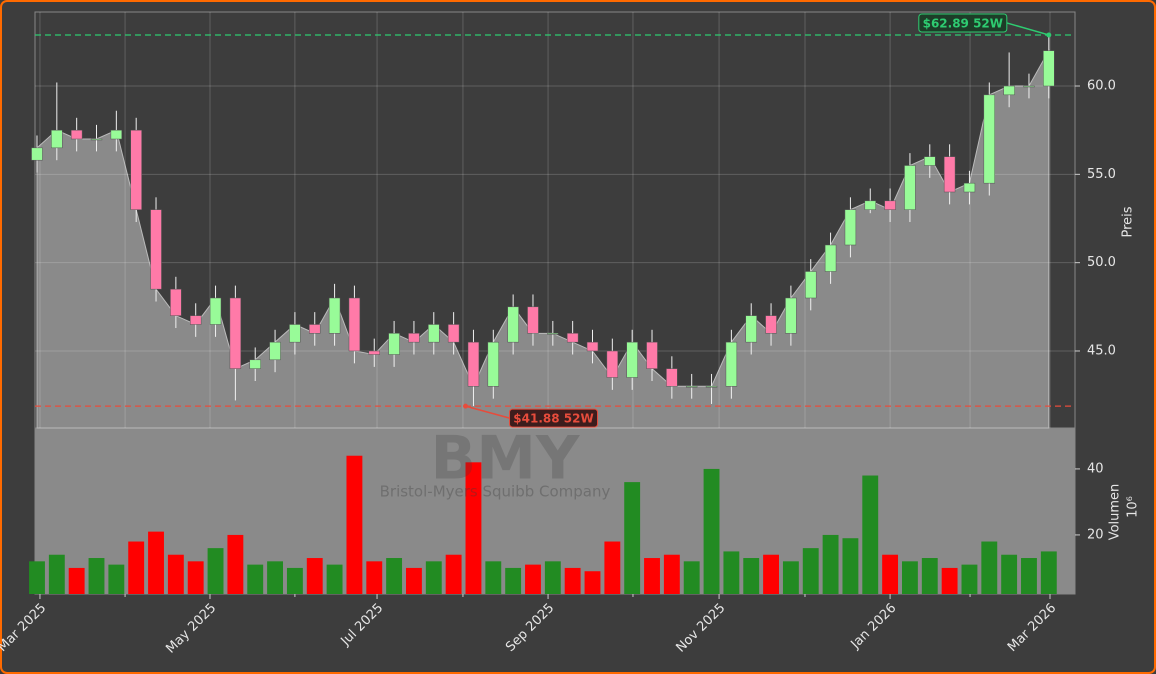  Describe the element at coordinates (495, 492) in the screenshot. I see `watermark-subtitle: Bristol-Myers Squibb Company` at that location.